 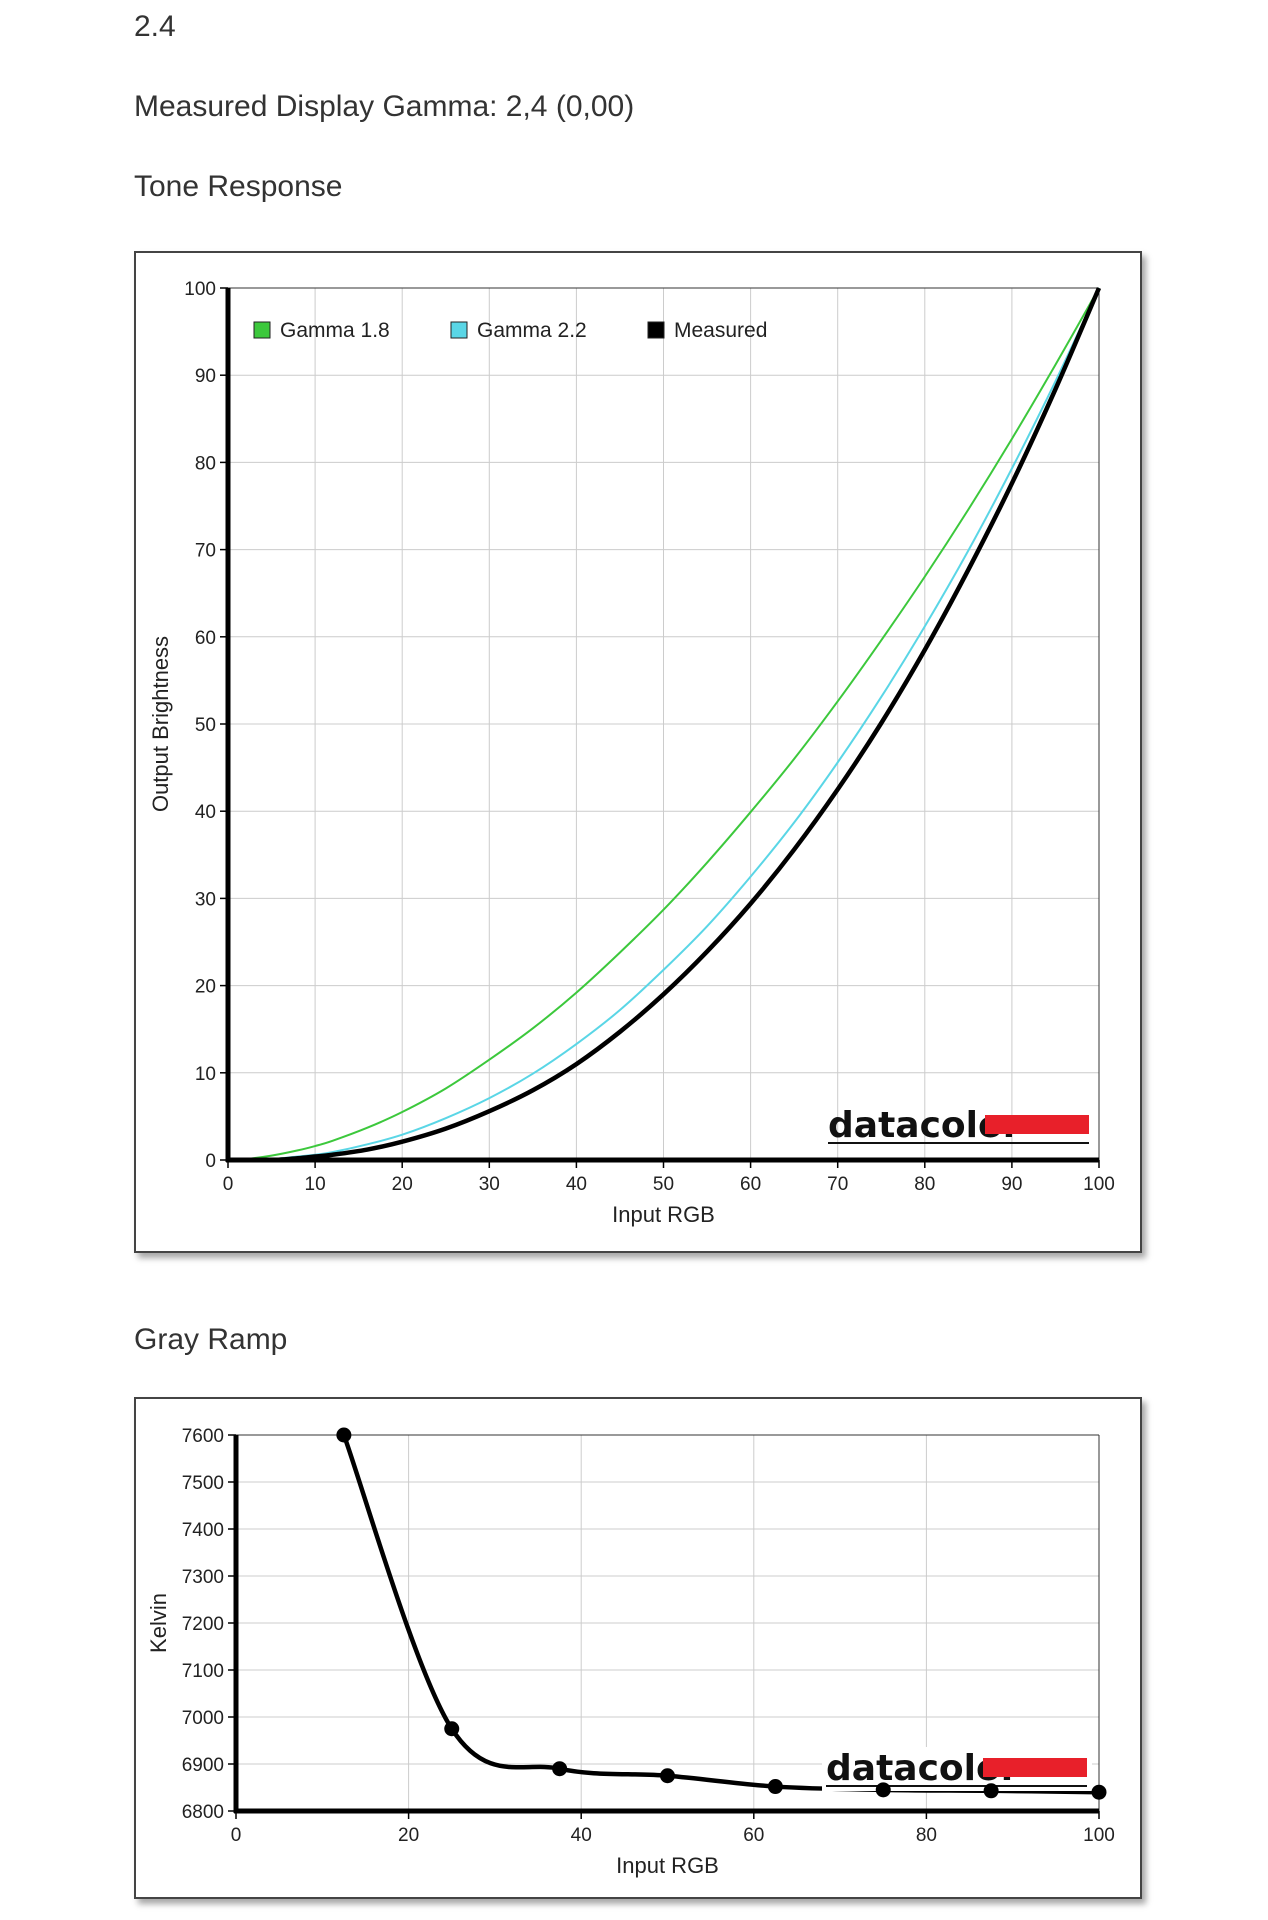 What do you see at coordinates (663, 1214) in the screenshot?
I see `tone-x-axis-label: Input RGB` at bounding box center [663, 1214].